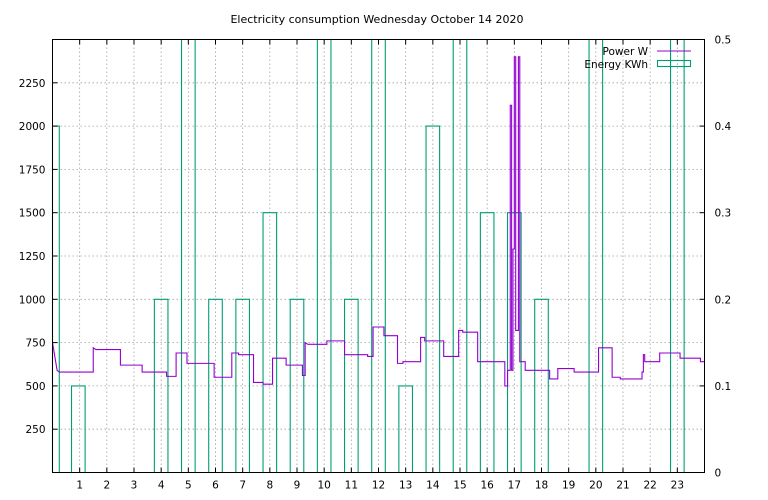 The image size is (768, 500). I want to click on x-tick-label: 23, so click(677, 486).